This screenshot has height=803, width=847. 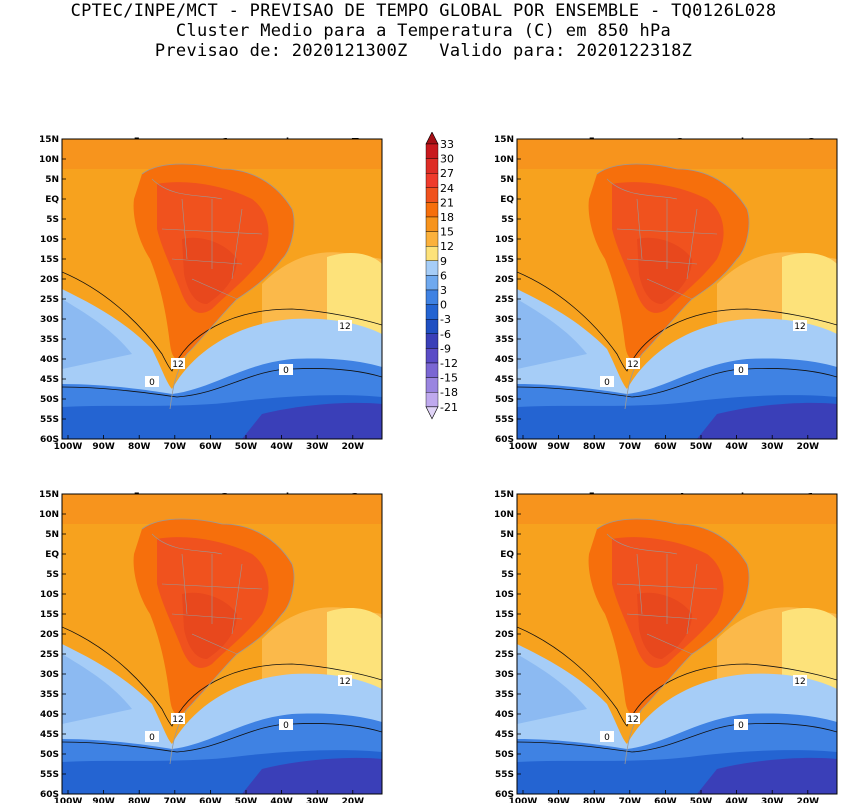 I want to click on lat-label: 15S, so click(x=49, y=260).